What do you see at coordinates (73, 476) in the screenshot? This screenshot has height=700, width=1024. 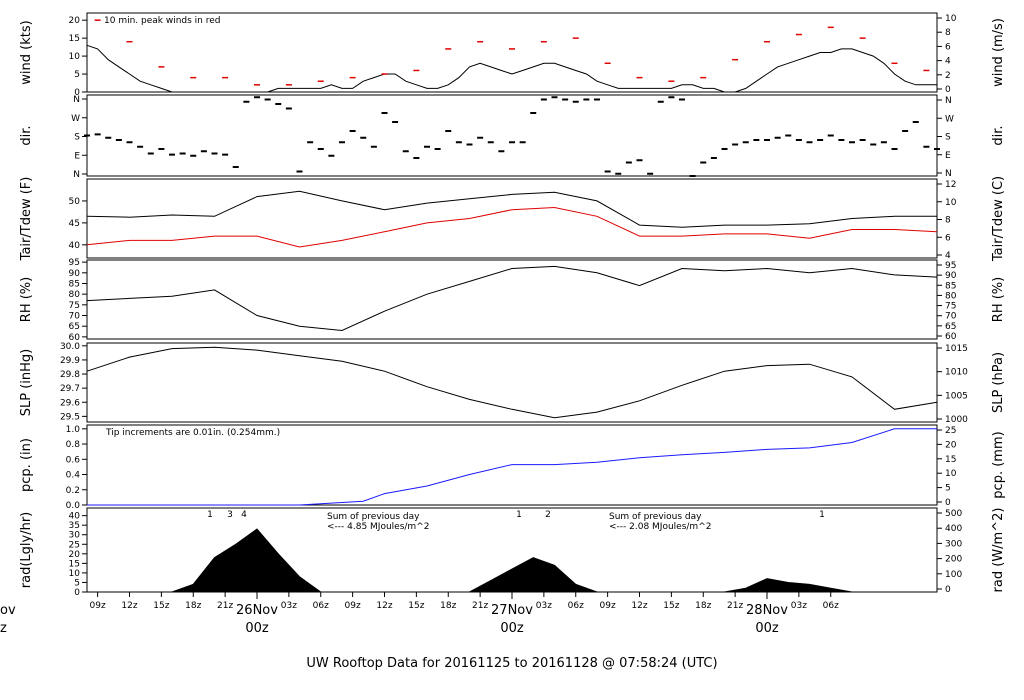 I see `y-tick-label: 0.4` at bounding box center [73, 476].